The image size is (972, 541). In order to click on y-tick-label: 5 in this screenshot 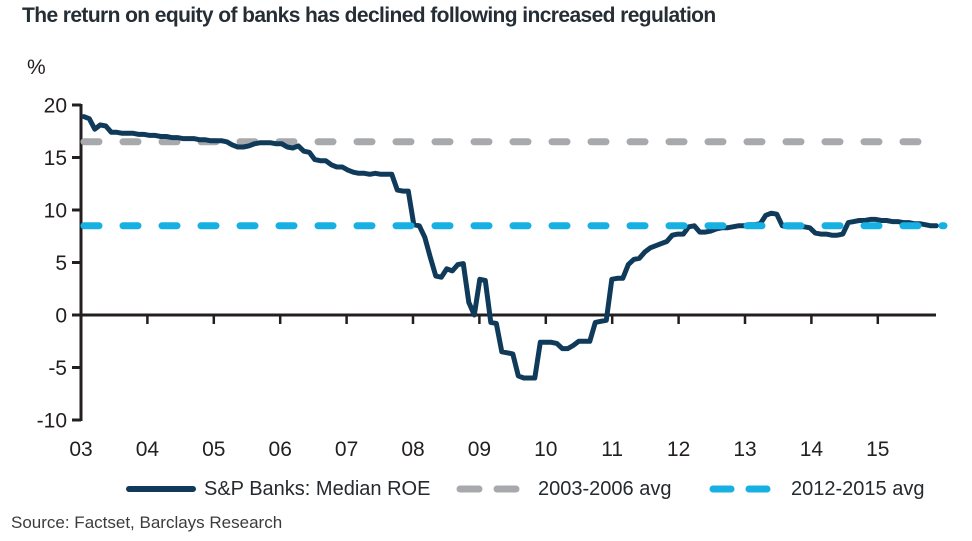, I will do `click(61, 263)`.